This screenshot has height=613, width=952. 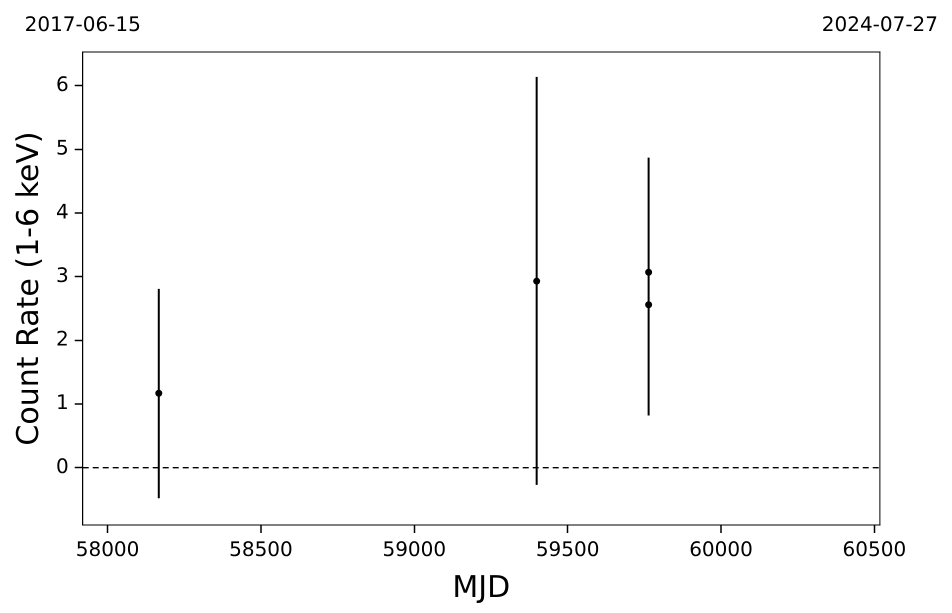 I want to click on y-tick-label: 0, so click(x=62, y=466).